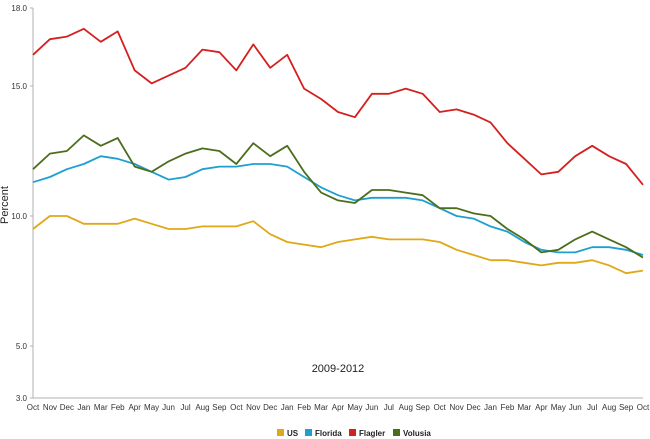  I want to click on y-tick-label: 10.0, so click(19, 216).